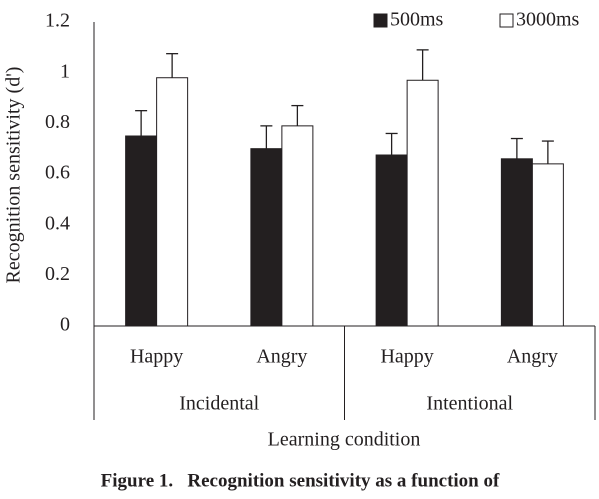 The height and width of the screenshot is (499, 599). I want to click on group-label: Incidental, so click(219, 404).